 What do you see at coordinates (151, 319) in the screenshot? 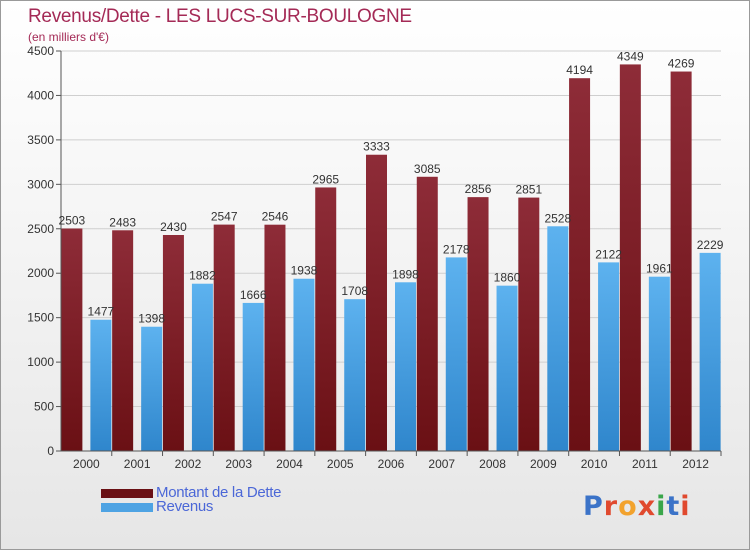
I see `data-label-revenus: 1398` at bounding box center [151, 319].